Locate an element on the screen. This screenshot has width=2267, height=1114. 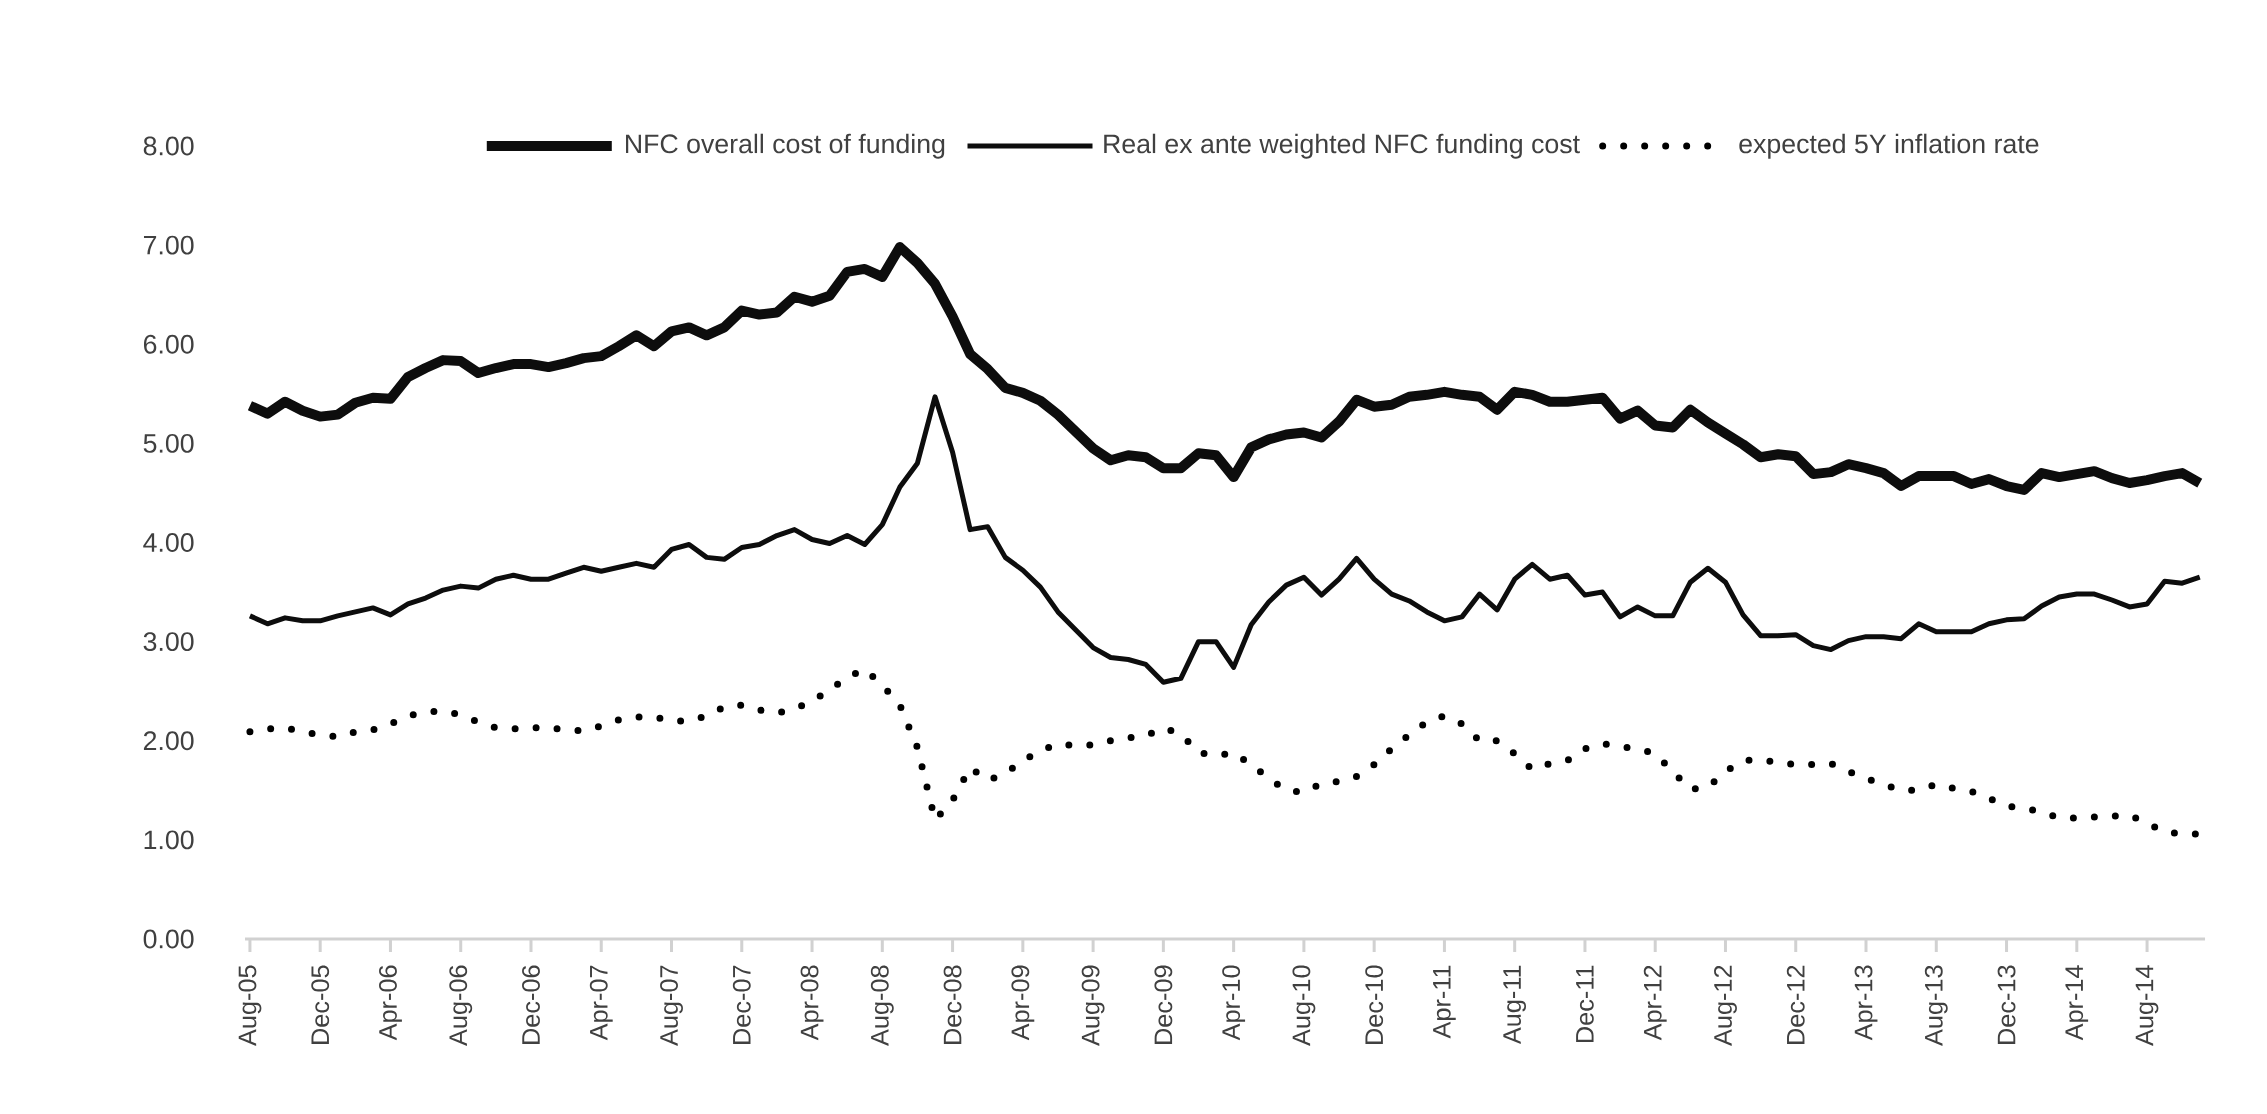
y-tick-label: 0.00 is located at coordinates (168, 939).